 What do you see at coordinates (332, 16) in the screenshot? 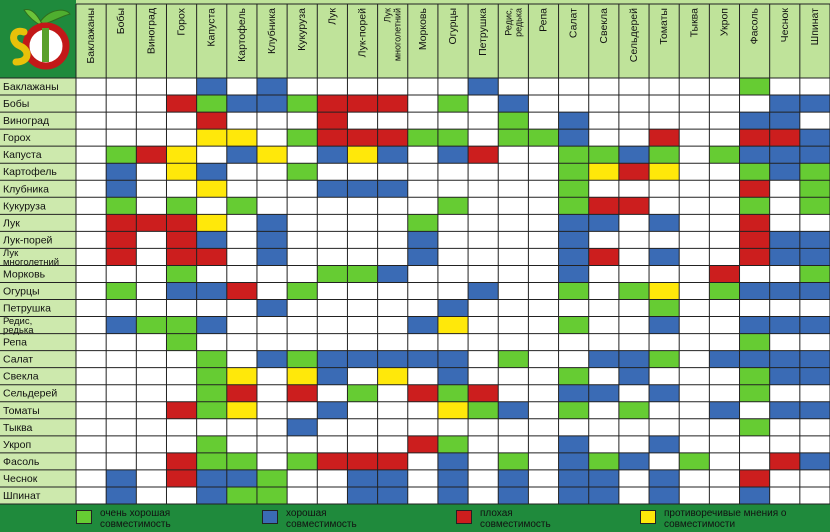
I see `column-label: Лук` at bounding box center [332, 16].